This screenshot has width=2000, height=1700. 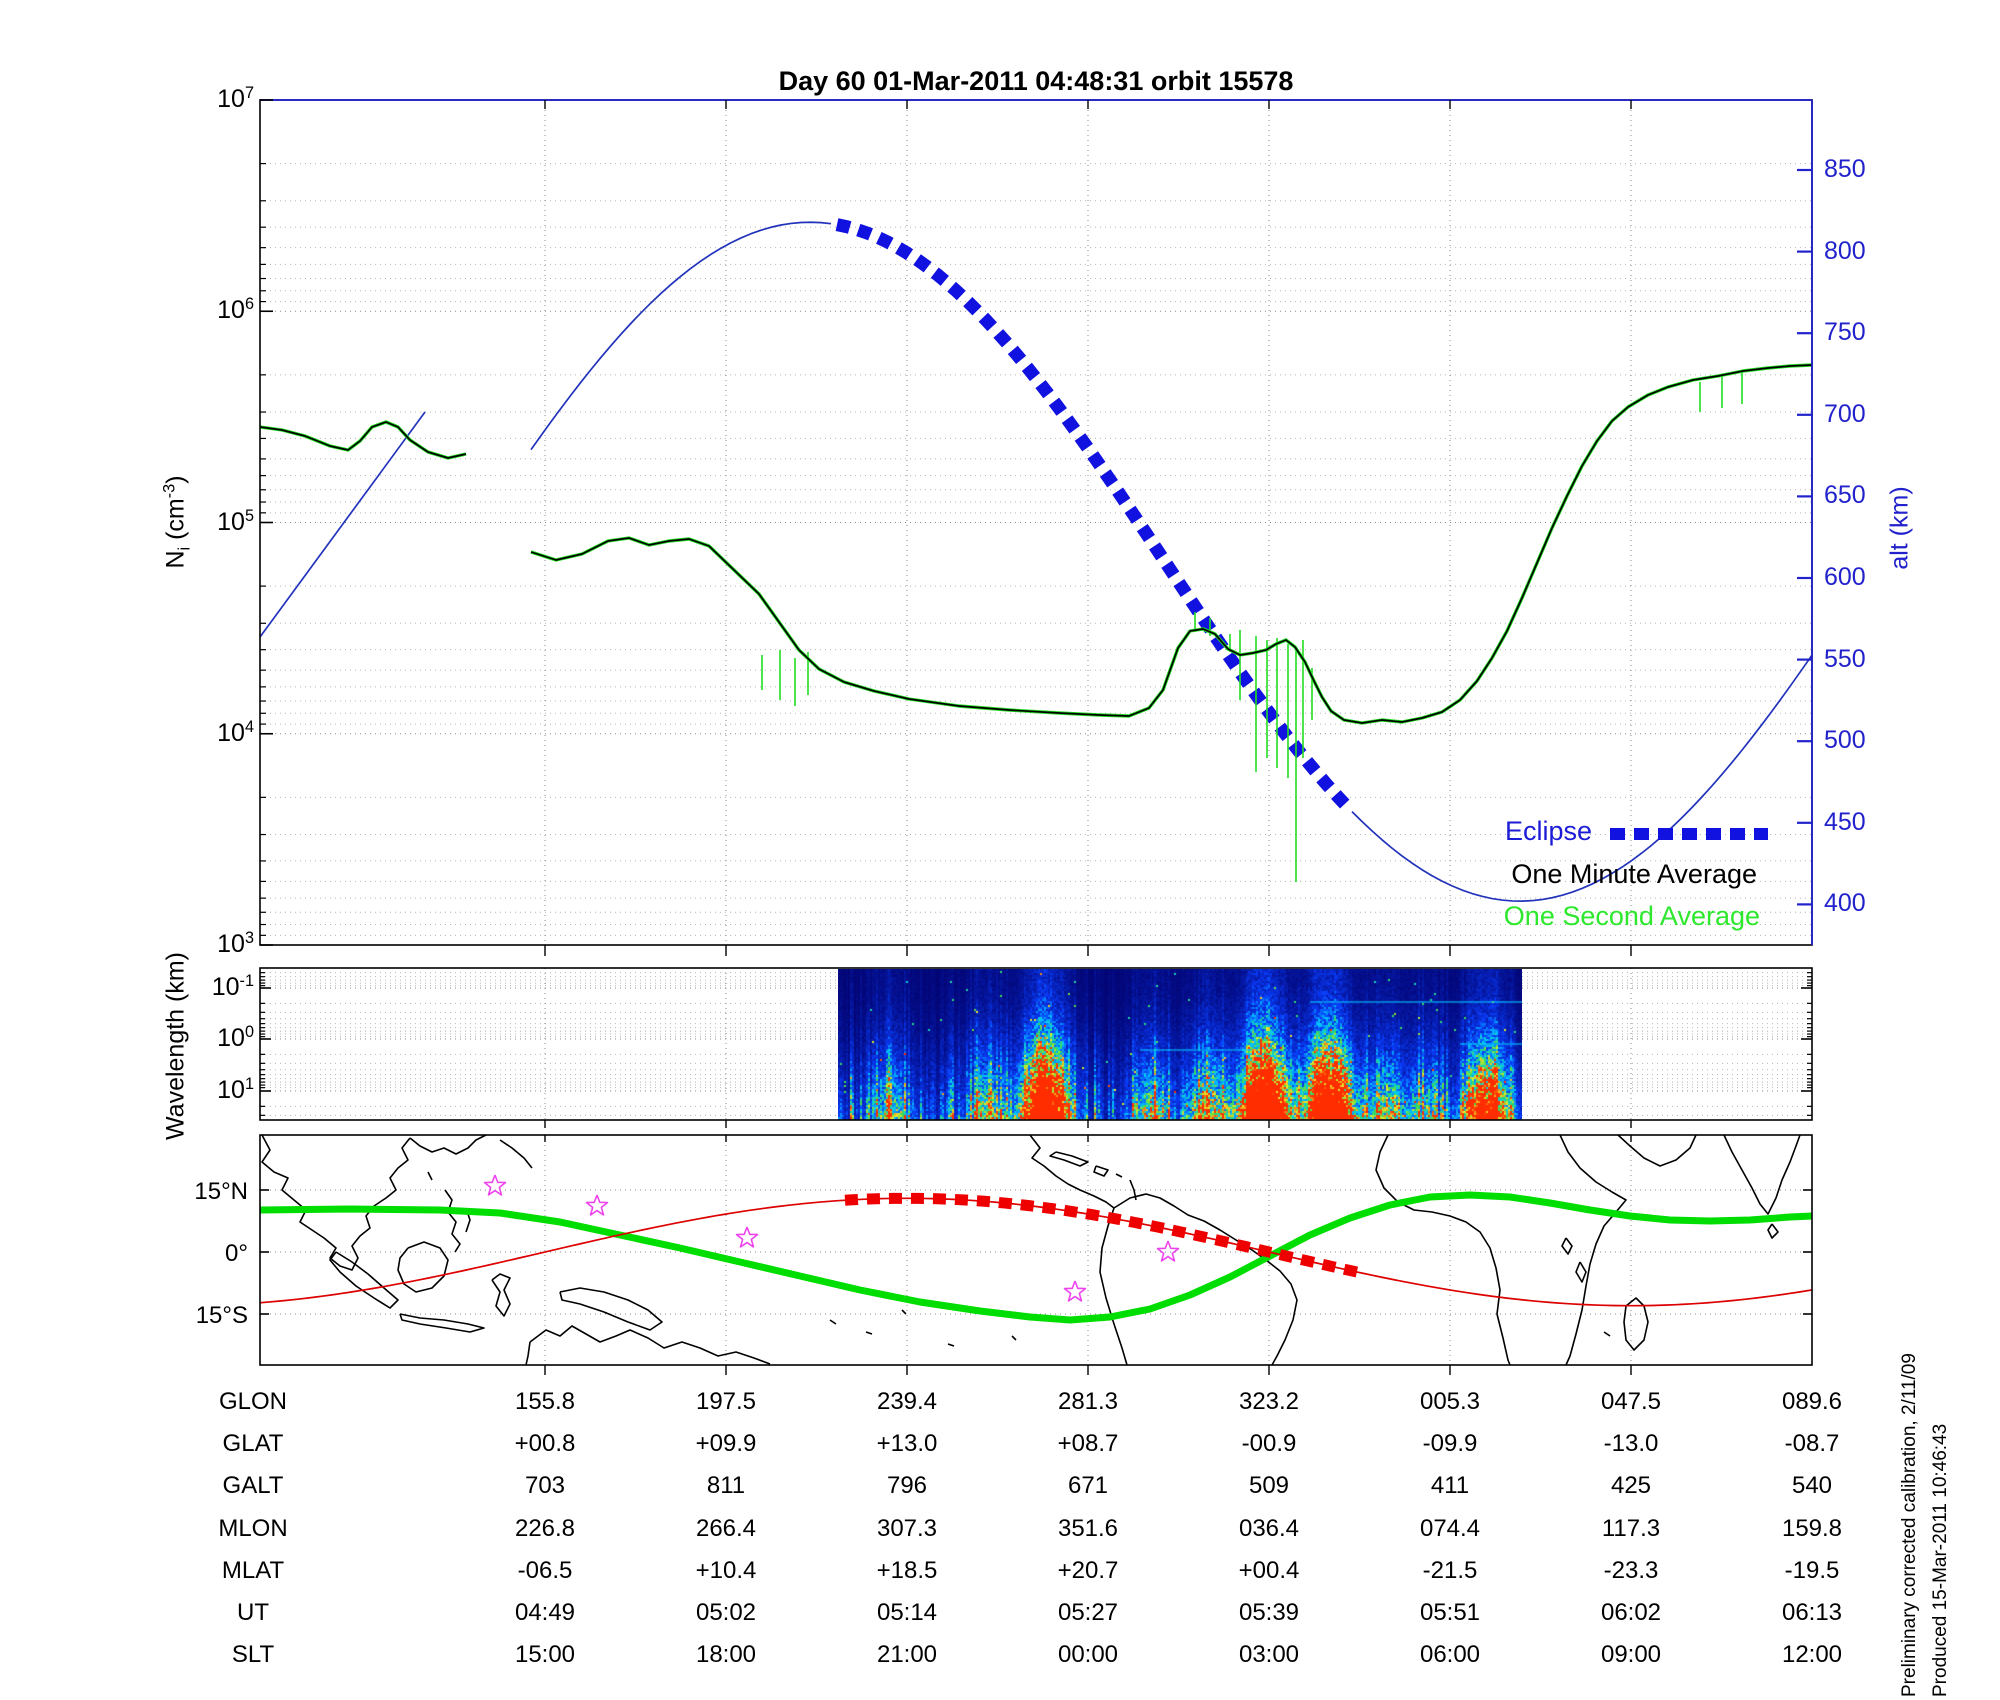 I want to click on map-panel-border, so click(x=1036, y=1250).